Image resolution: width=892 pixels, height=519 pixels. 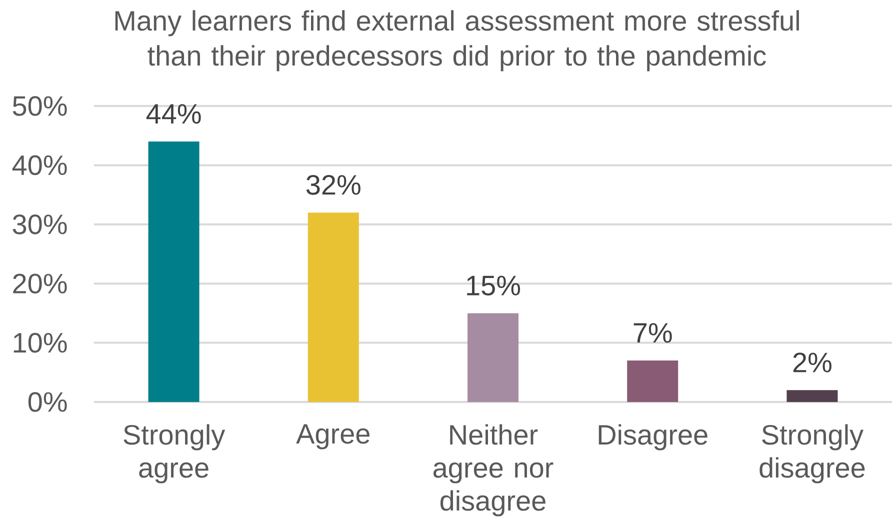 What do you see at coordinates (653, 333) in the screenshot?
I see `data-label: 7%` at bounding box center [653, 333].